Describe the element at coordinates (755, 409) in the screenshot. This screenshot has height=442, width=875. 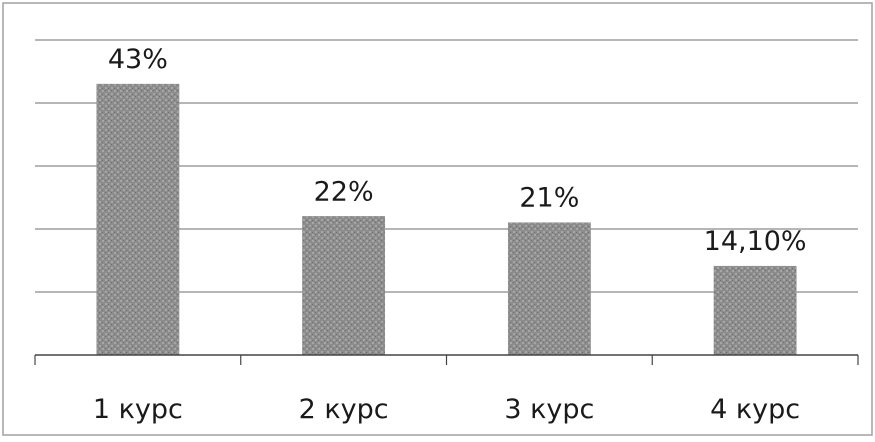
I see `x-tick-label: 4 курс` at that location.